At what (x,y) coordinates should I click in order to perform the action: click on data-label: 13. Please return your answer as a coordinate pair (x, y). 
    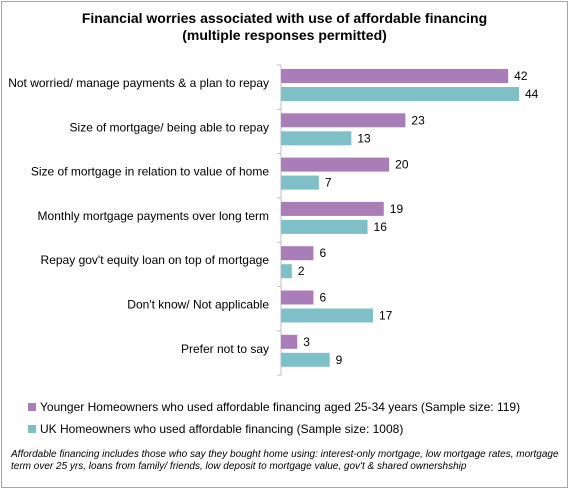
    Looking at the image, I should click on (364, 138).